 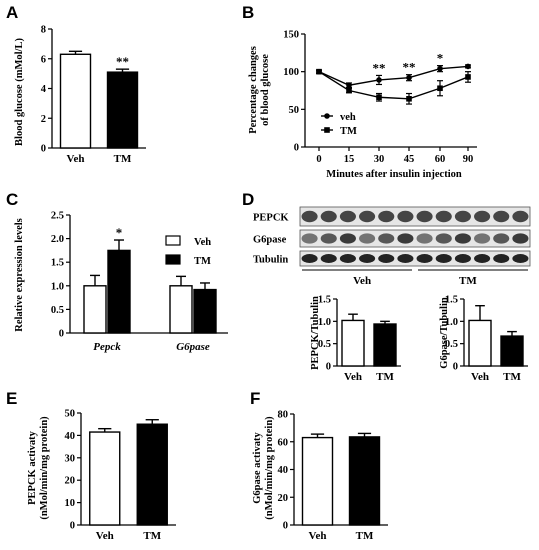 What do you see at coordinates (248, 199) in the screenshot?
I see `panel-letter-d: D` at bounding box center [248, 199].